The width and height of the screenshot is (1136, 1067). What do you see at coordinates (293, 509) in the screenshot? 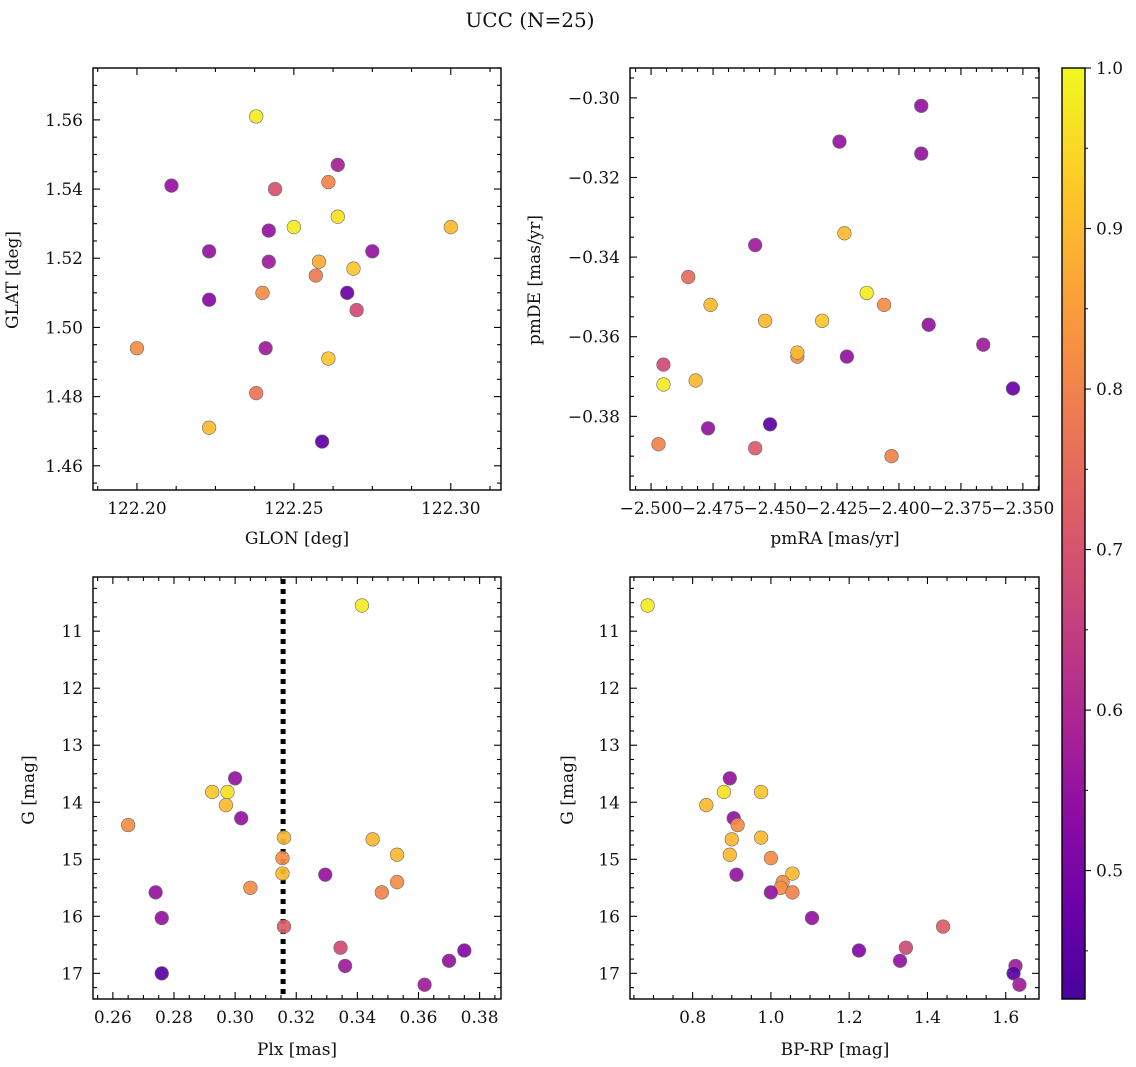
I see `x-tick-label: 122.25` at bounding box center [293, 509].